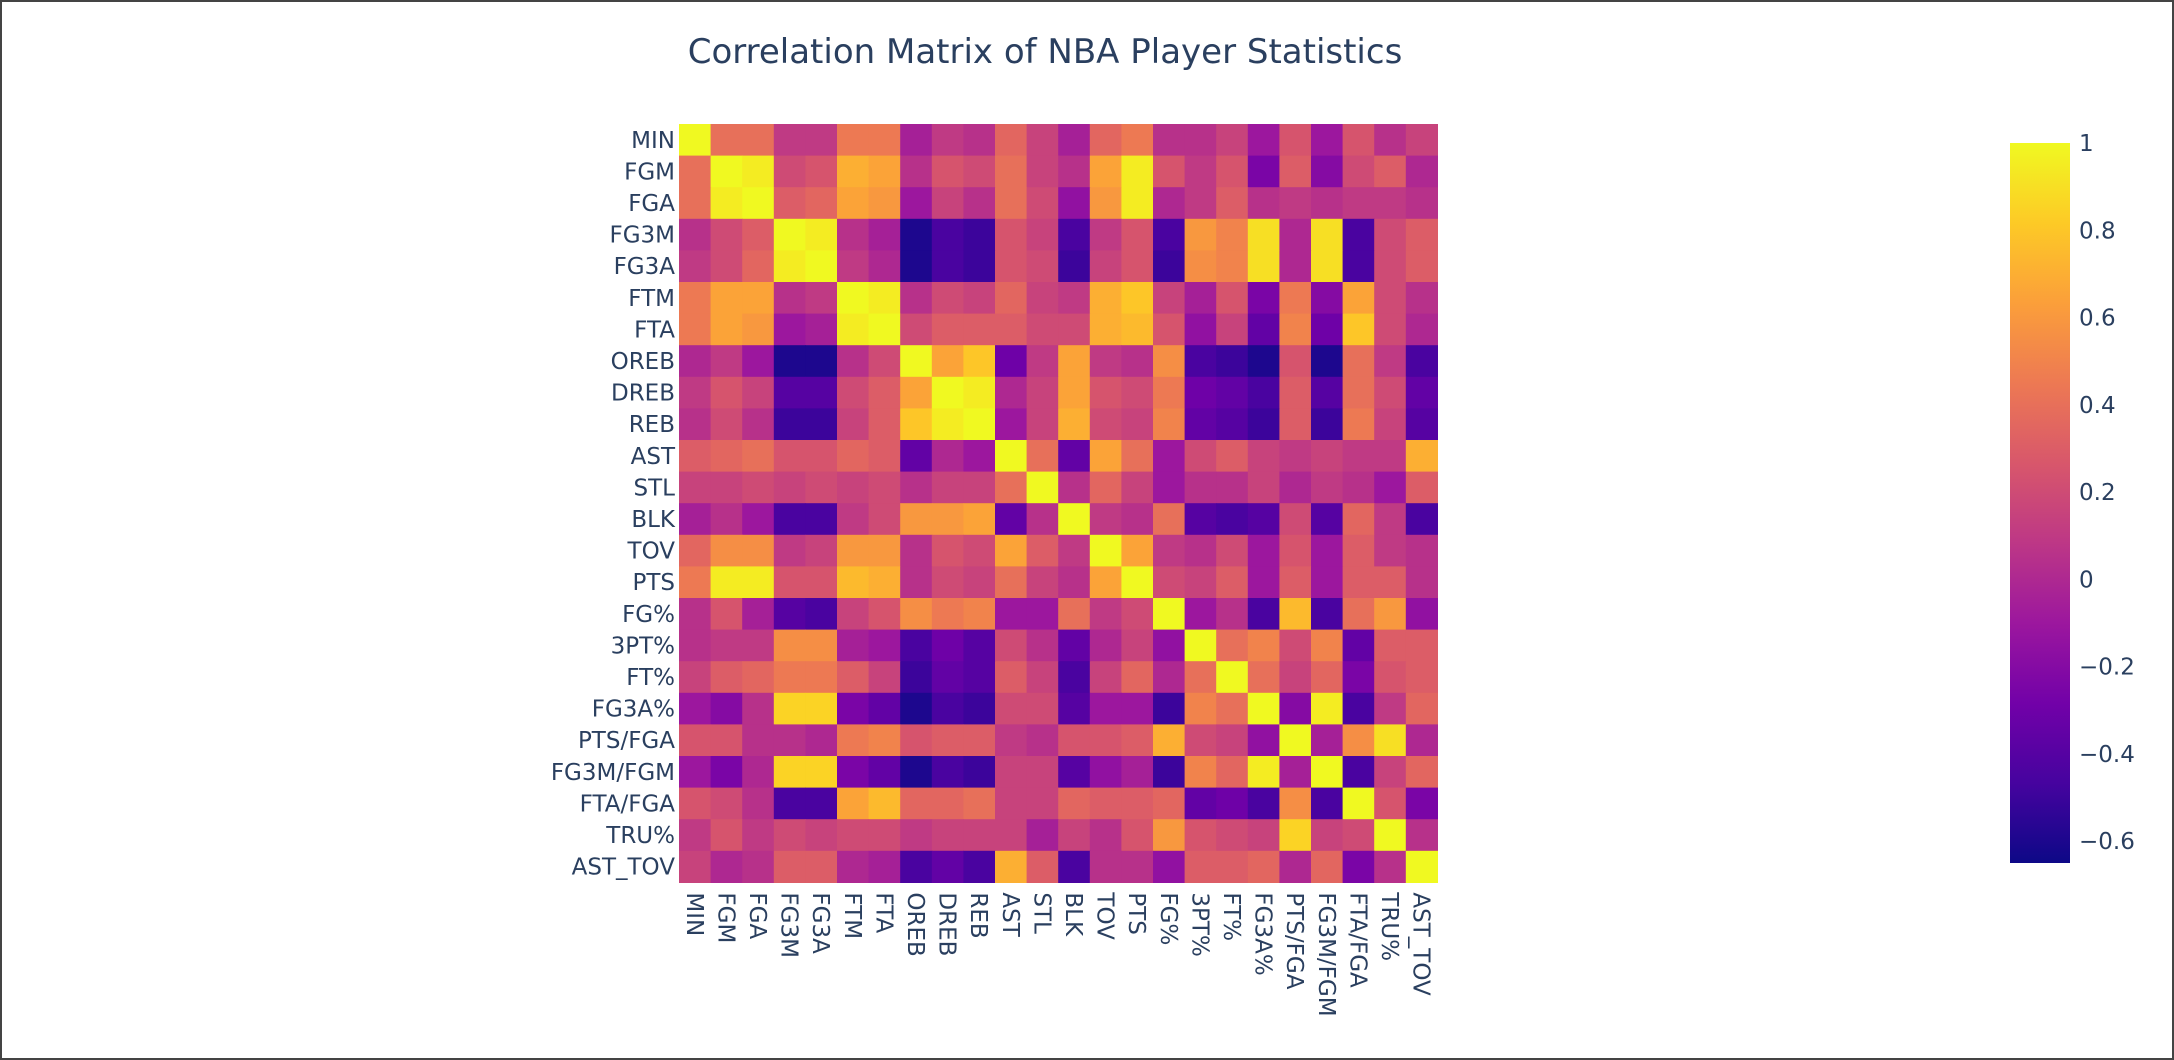 The height and width of the screenshot is (1060, 2174). Describe the element at coordinates (1231, 916) in the screenshot. I see `x-tick-label: FT%` at that location.